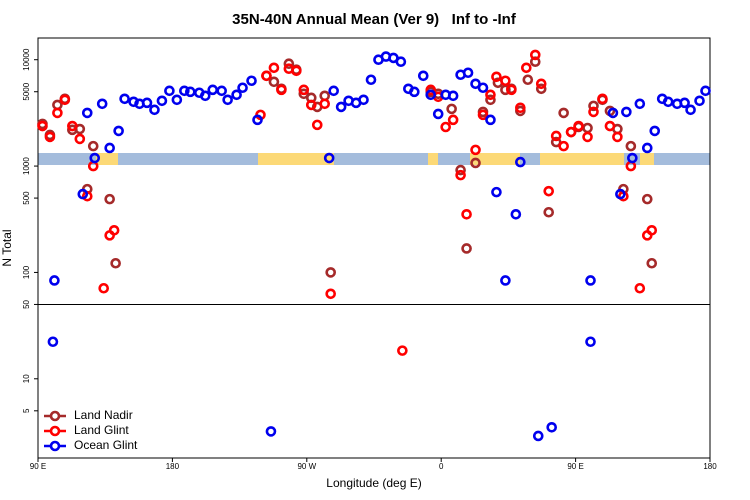 This screenshot has height=500, width=750. I want to click on y-tick-label: 5, so click(26, 410).